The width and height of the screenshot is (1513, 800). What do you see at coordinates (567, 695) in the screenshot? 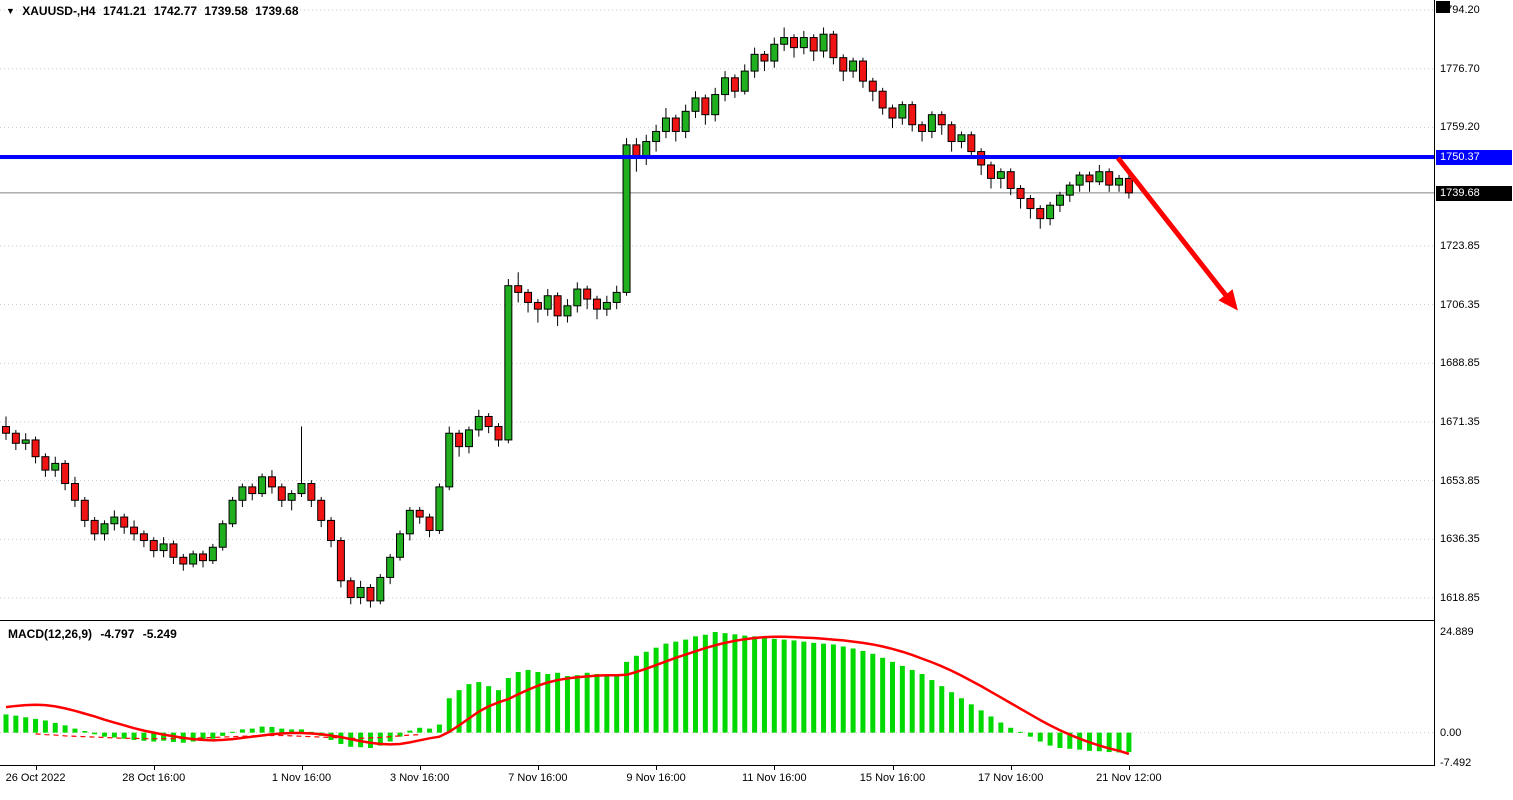
I see `macd-signal-line` at bounding box center [567, 695].